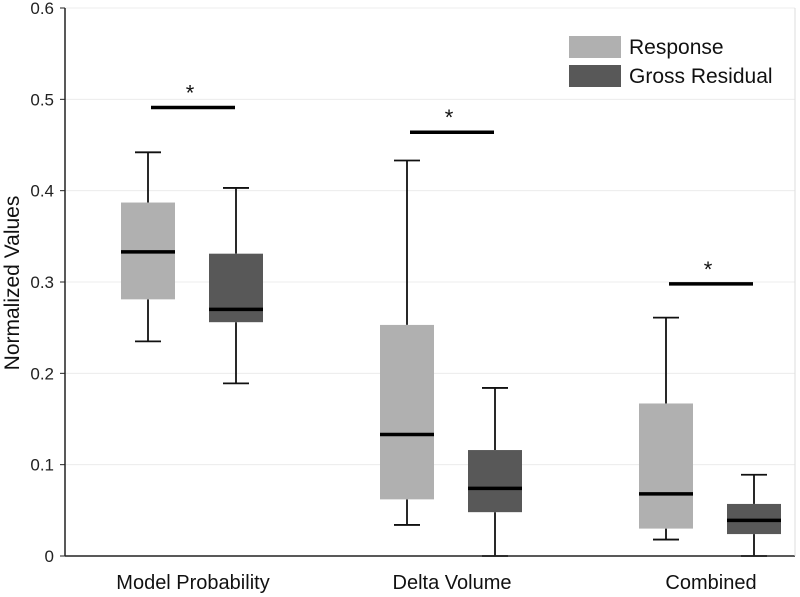  I want to click on y-tick-labels: 0 0.1 0.2 0.3 0.4 0.5 0.6, so click(47, 283).